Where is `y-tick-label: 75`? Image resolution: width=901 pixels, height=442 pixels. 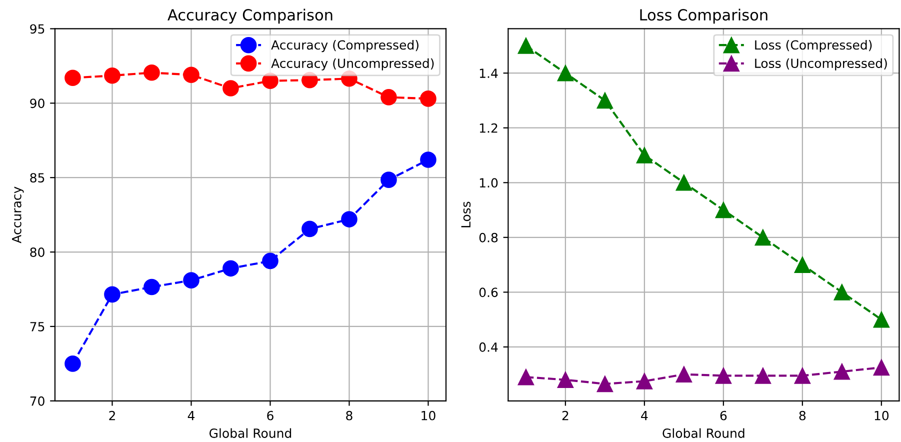
y-tick-label: 75 is located at coordinates (37, 327).